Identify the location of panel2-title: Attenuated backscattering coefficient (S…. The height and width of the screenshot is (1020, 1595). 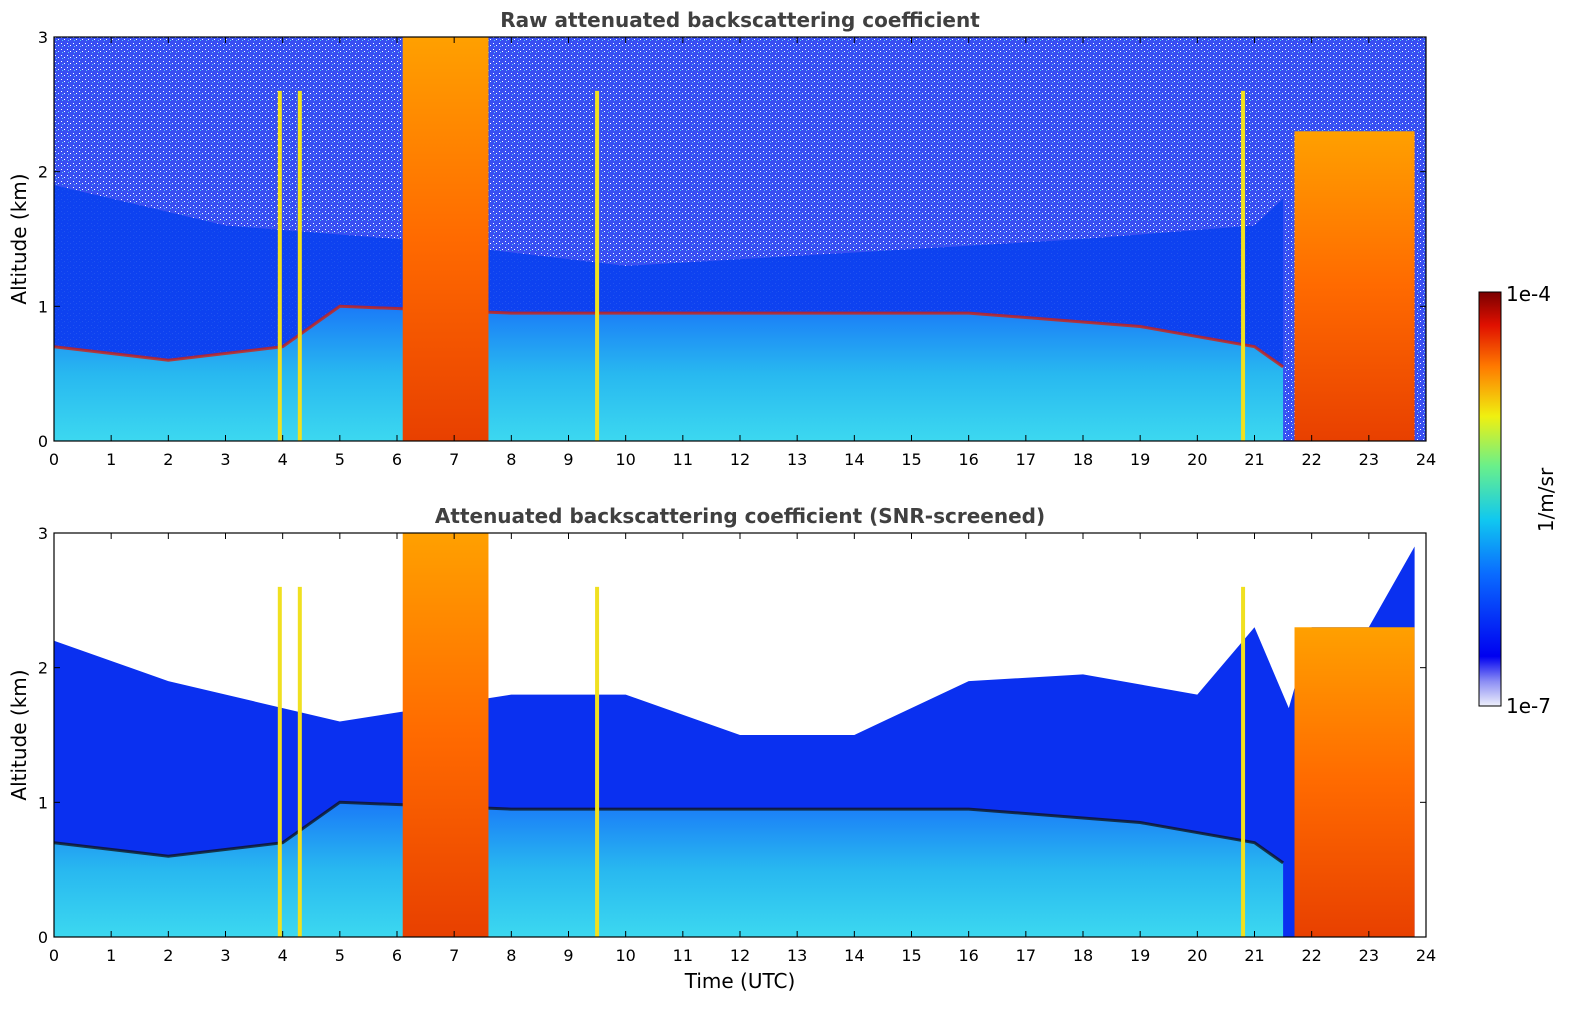
(740, 516).